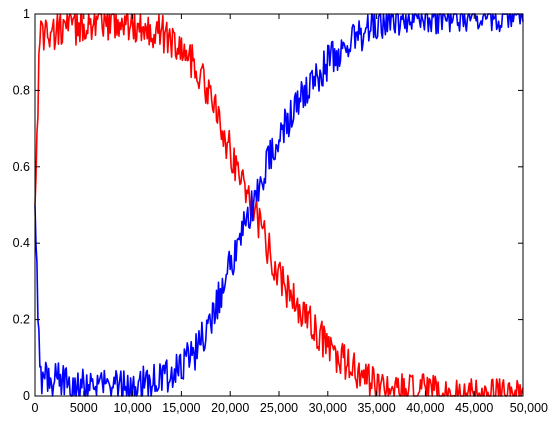  I want to click on x-tick-label: 15,000, so click(181, 408).